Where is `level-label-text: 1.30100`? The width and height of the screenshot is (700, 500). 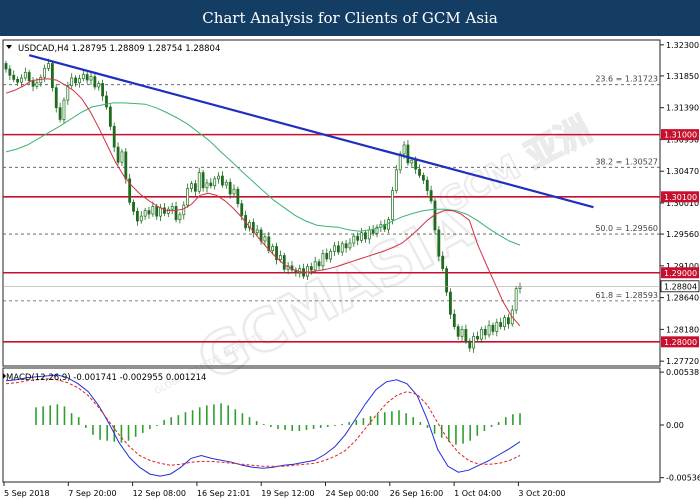
level-label-text: 1.30100 is located at coordinates (680, 197).